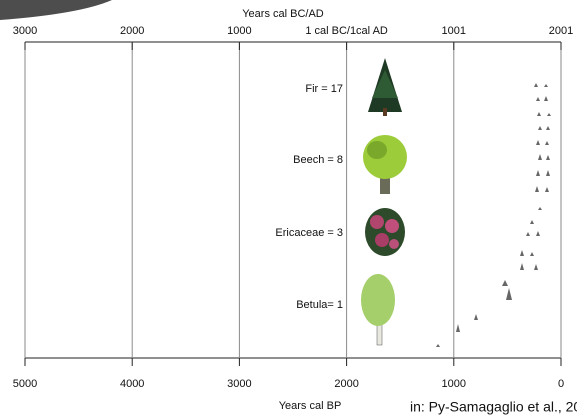 Image resolution: width=577 pixels, height=415 pixels. What do you see at coordinates (378, 310) in the screenshot?
I see `betula-icon` at bounding box center [378, 310].